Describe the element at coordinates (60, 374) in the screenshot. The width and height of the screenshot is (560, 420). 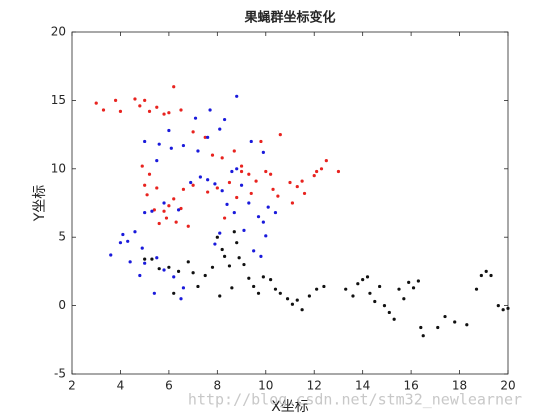
I see `y-tick-label: -5` at that location.